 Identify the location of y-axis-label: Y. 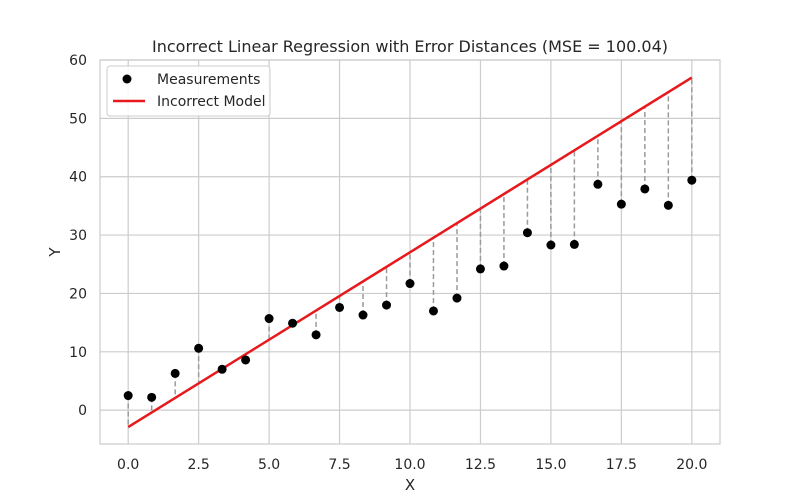
(55, 252).